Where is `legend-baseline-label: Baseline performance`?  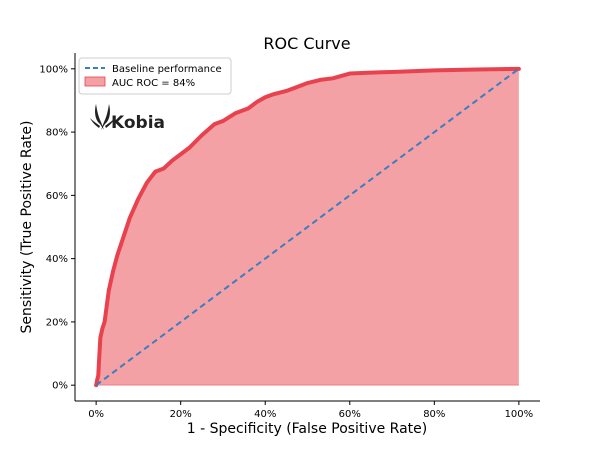 legend-baseline-label: Baseline performance is located at coordinates (167, 69).